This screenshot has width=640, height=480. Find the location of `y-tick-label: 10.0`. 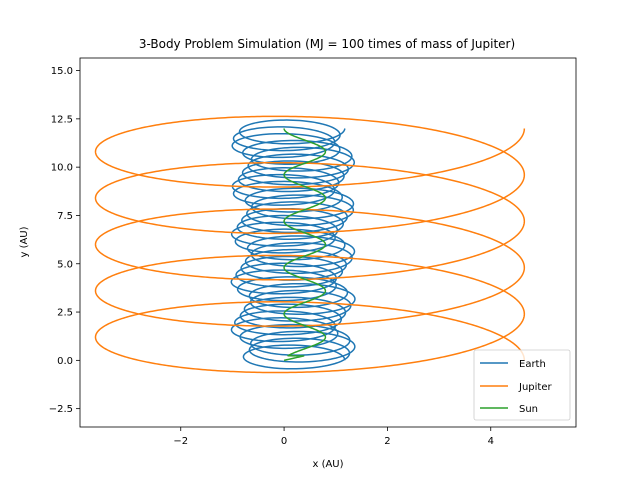

y-tick-label: 10.0 is located at coordinates (62, 168).